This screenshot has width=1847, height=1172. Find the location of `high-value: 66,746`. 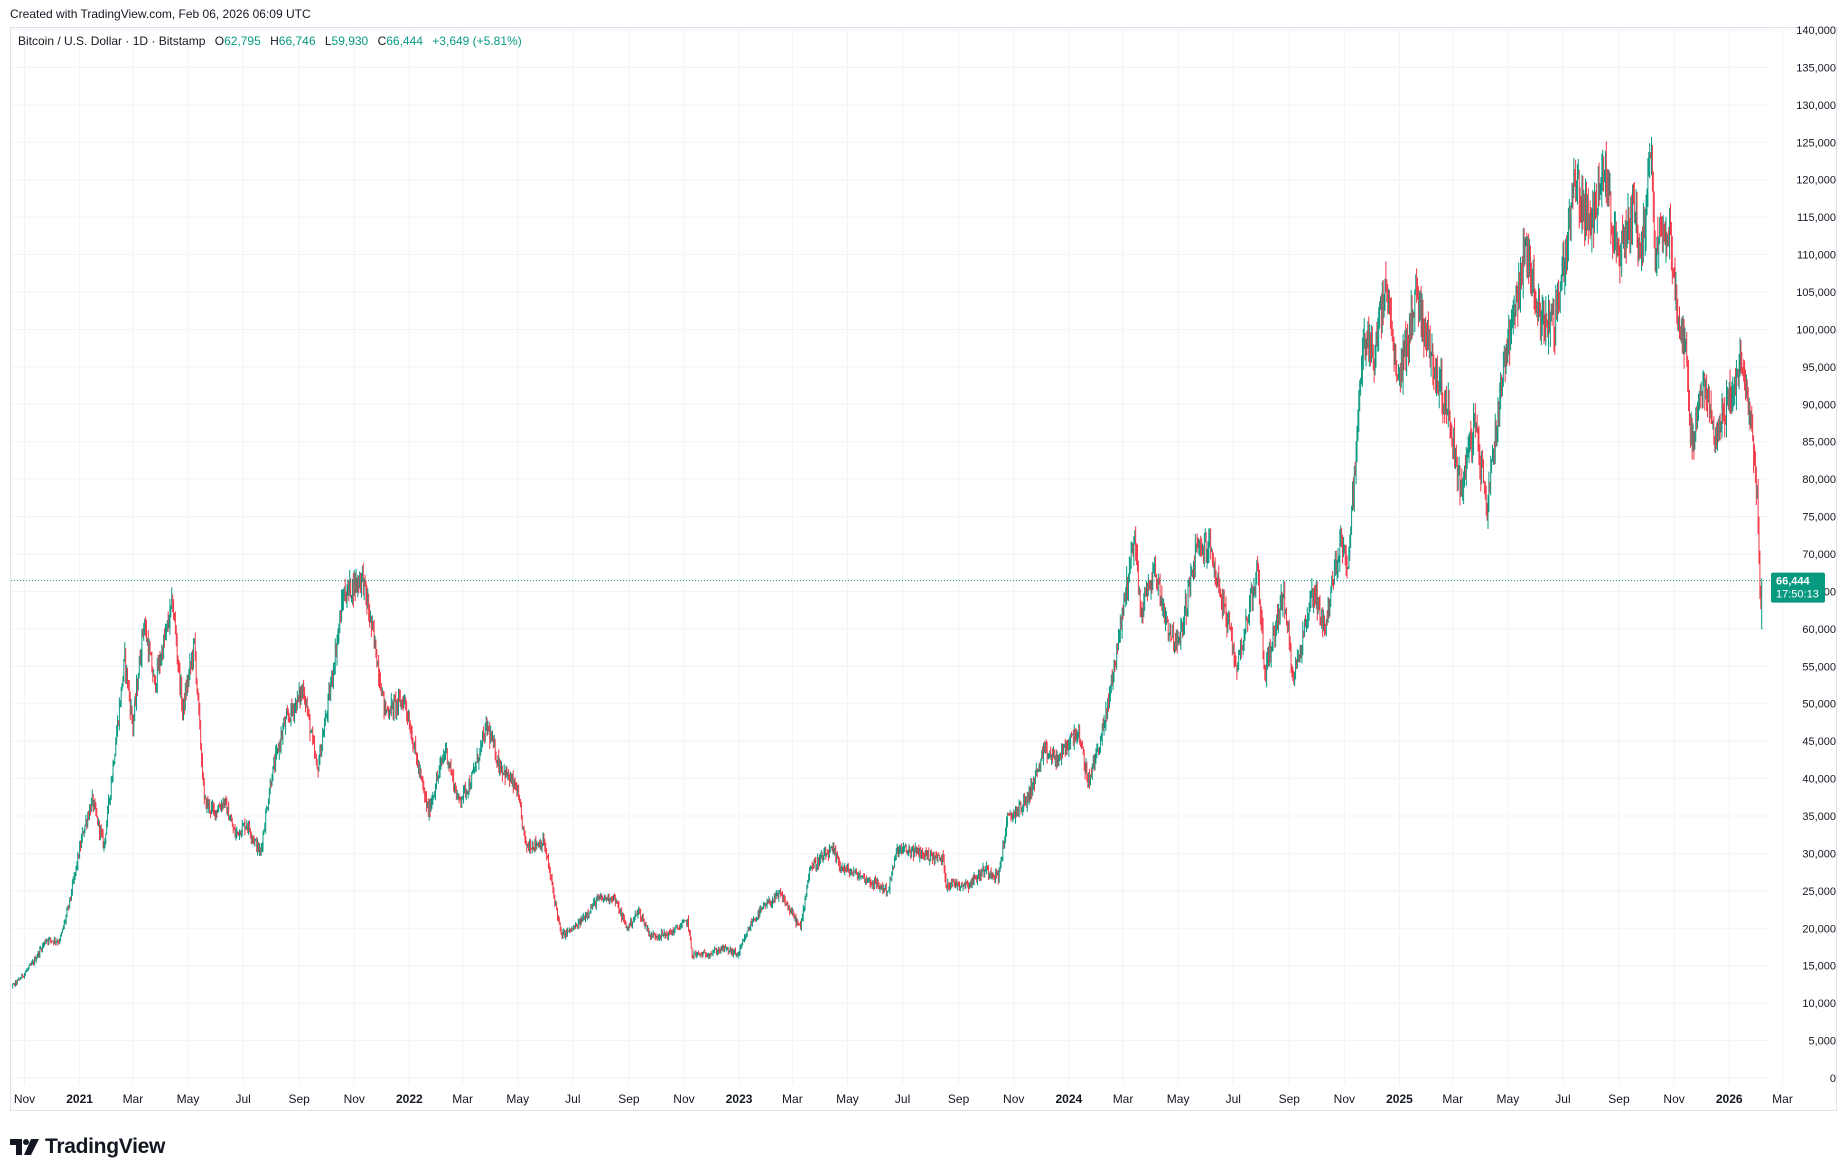

high-value: 66,746 is located at coordinates (297, 41).